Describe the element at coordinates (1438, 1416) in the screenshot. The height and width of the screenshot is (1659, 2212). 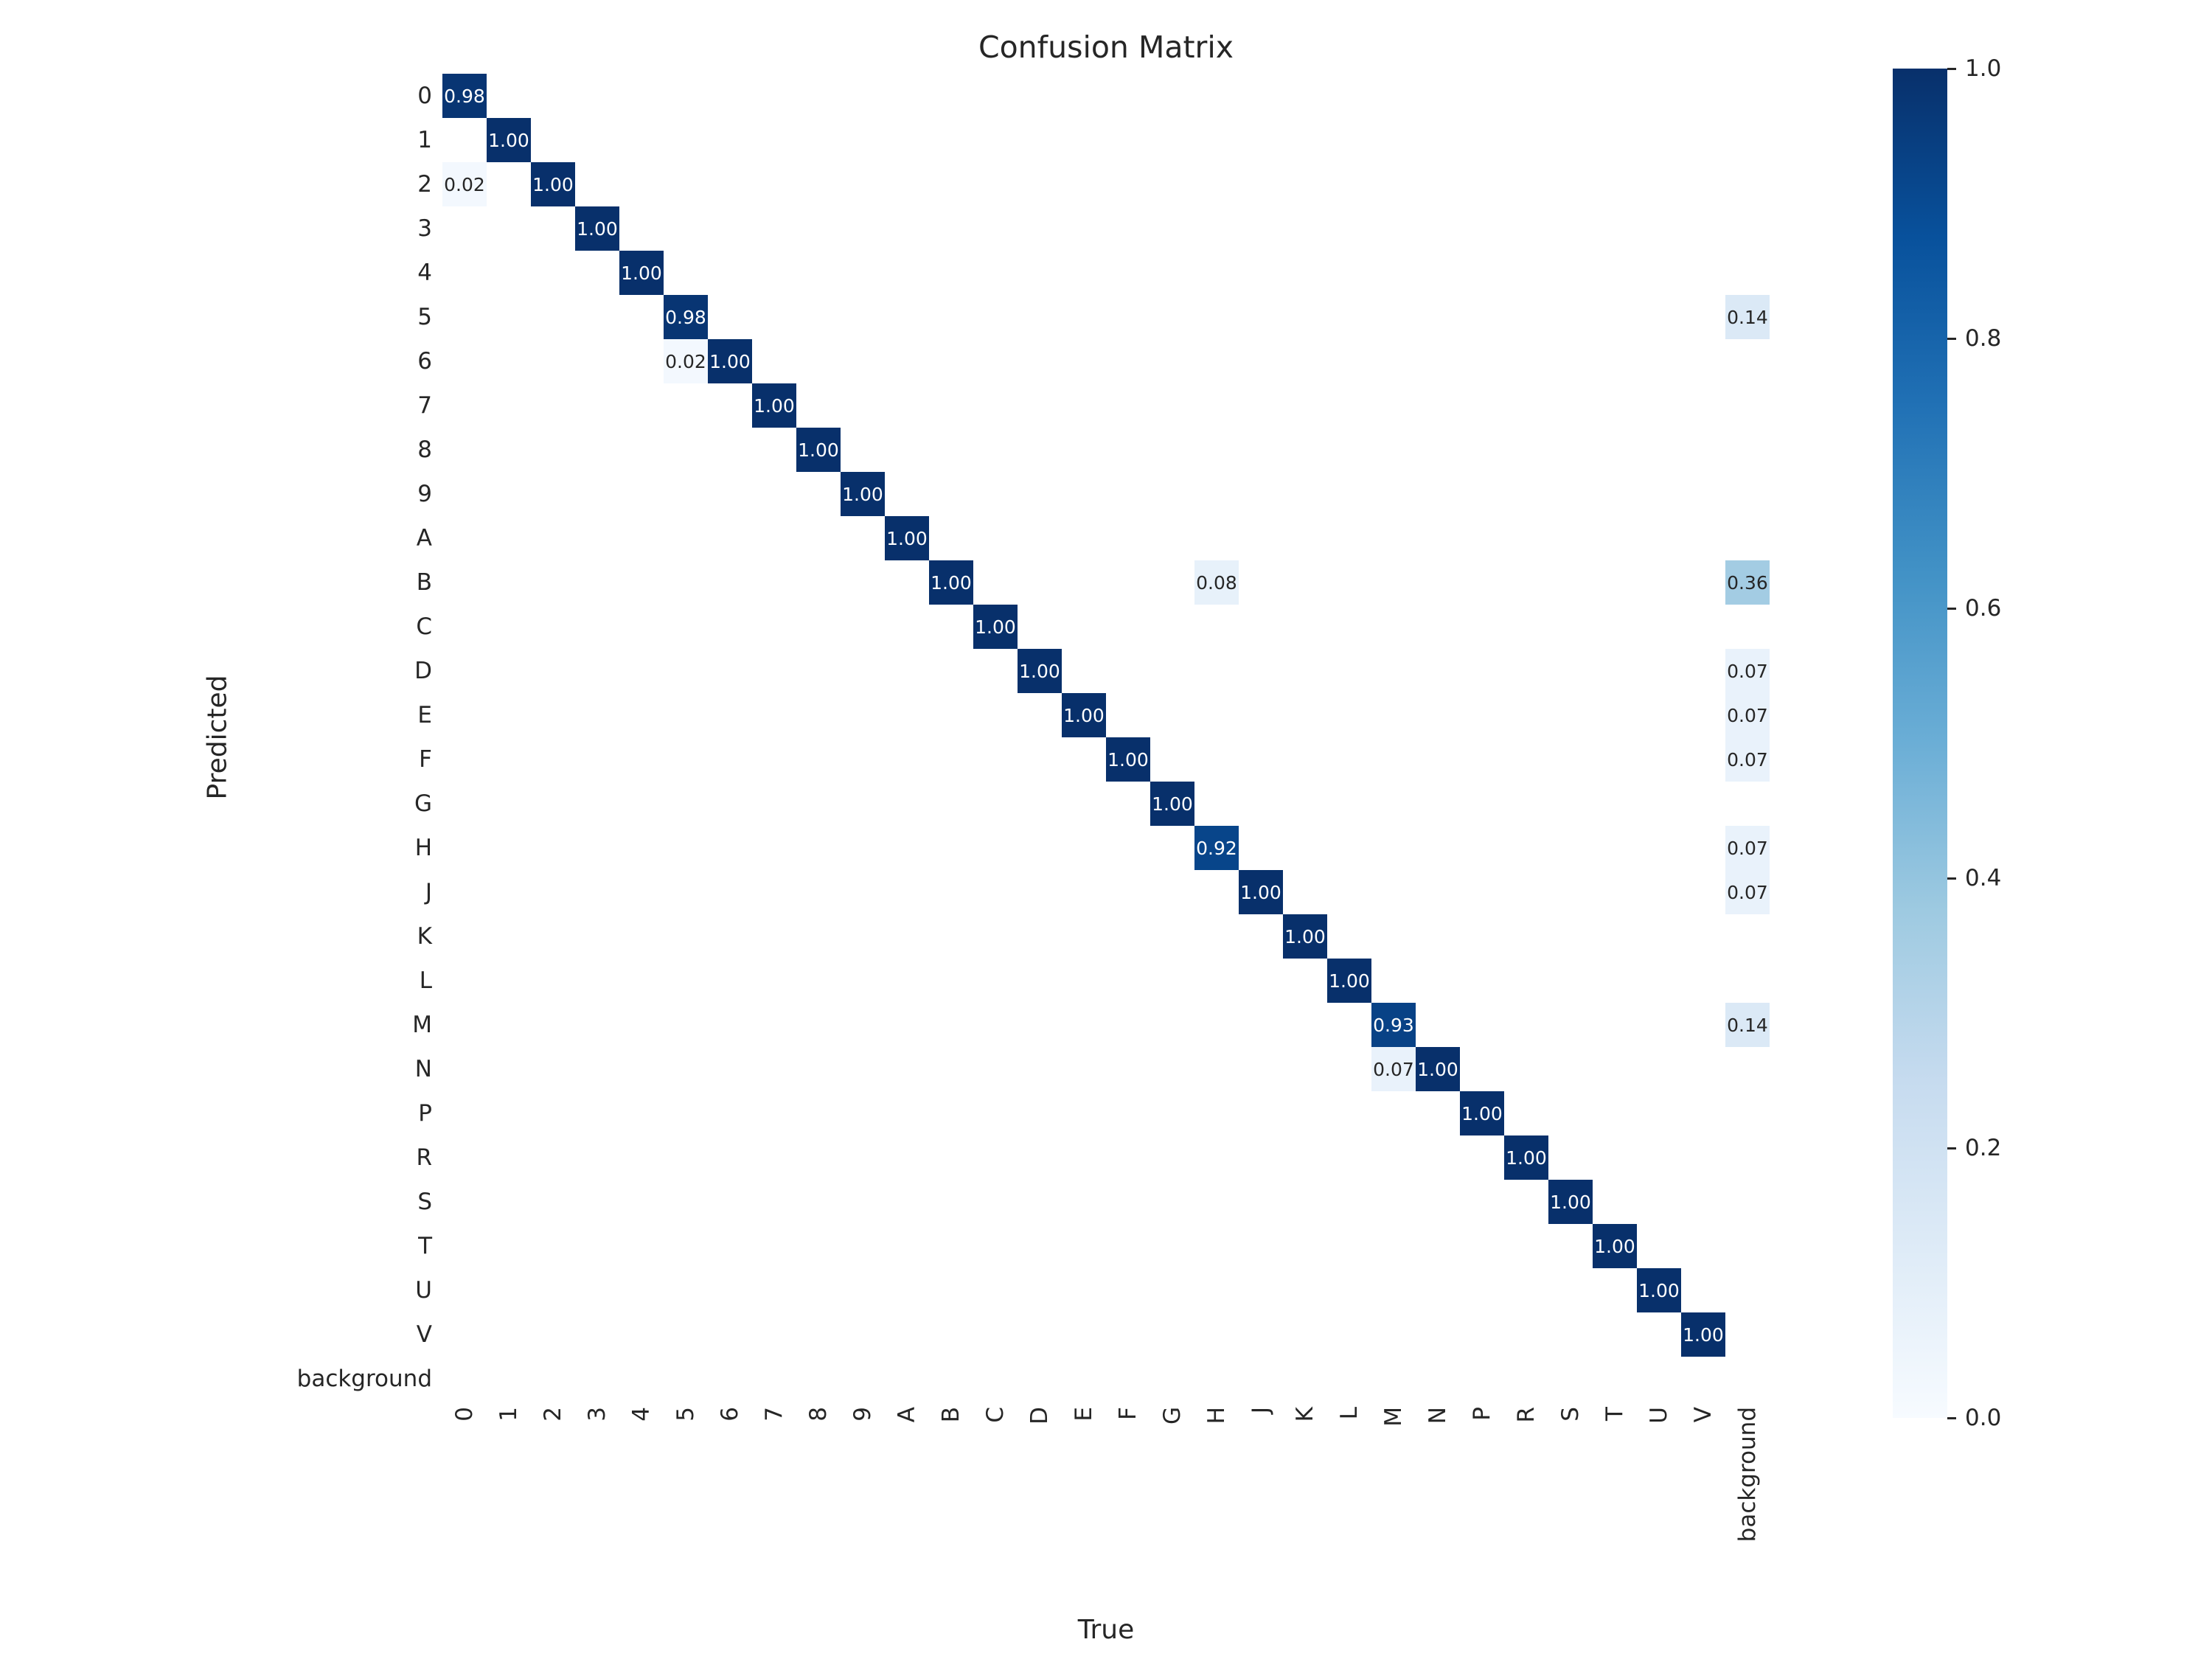
I see `x-tick-label: N` at that location.